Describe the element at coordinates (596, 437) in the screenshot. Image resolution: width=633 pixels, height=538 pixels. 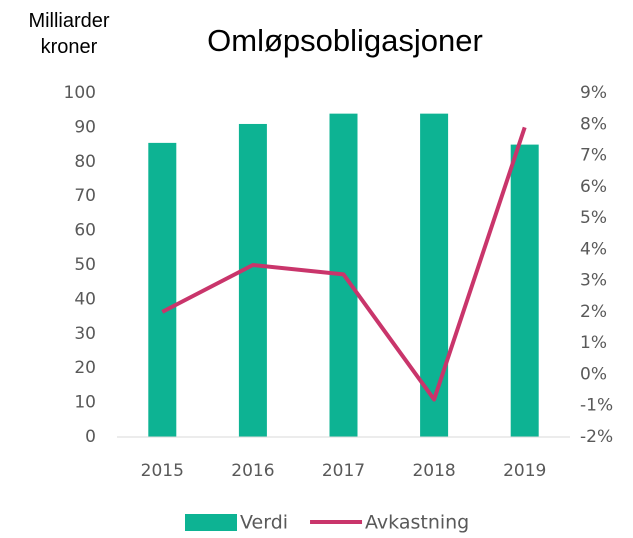
I see `y2-tick-label: -2%` at that location.